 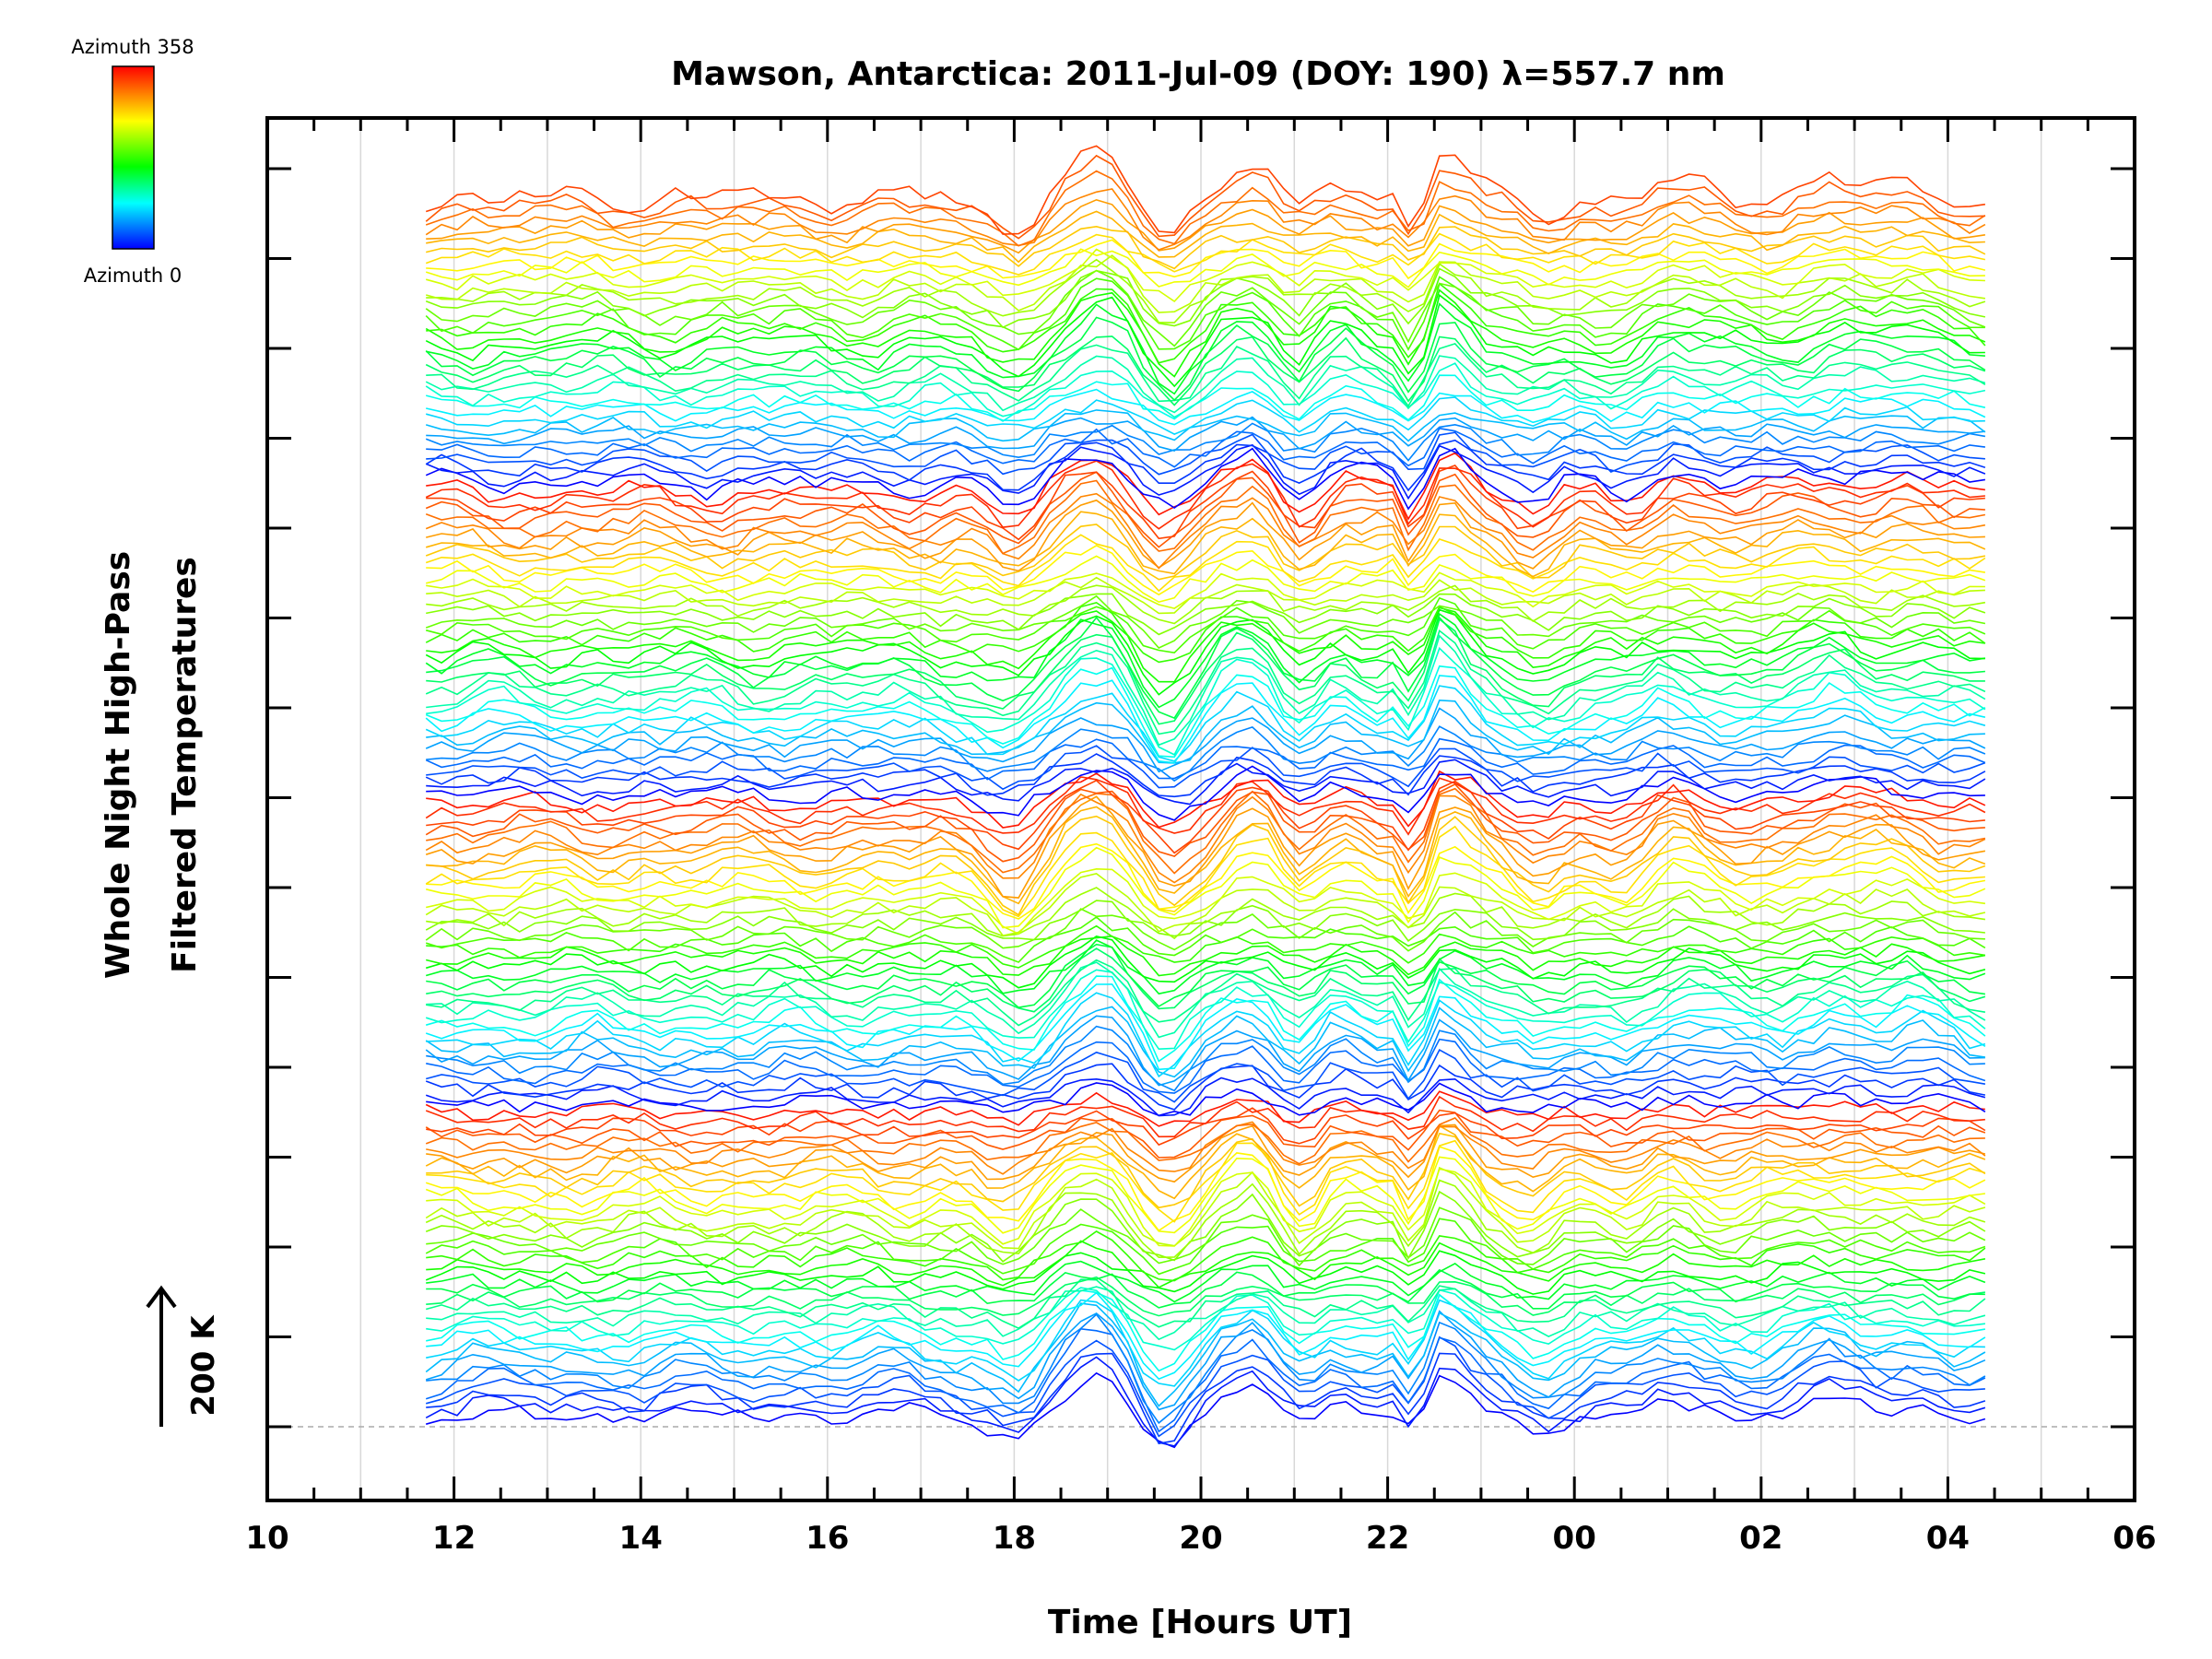 What do you see at coordinates (203, 1365) in the screenshot?
I see `scale-label: 200 K` at bounding box center [203, 1365].